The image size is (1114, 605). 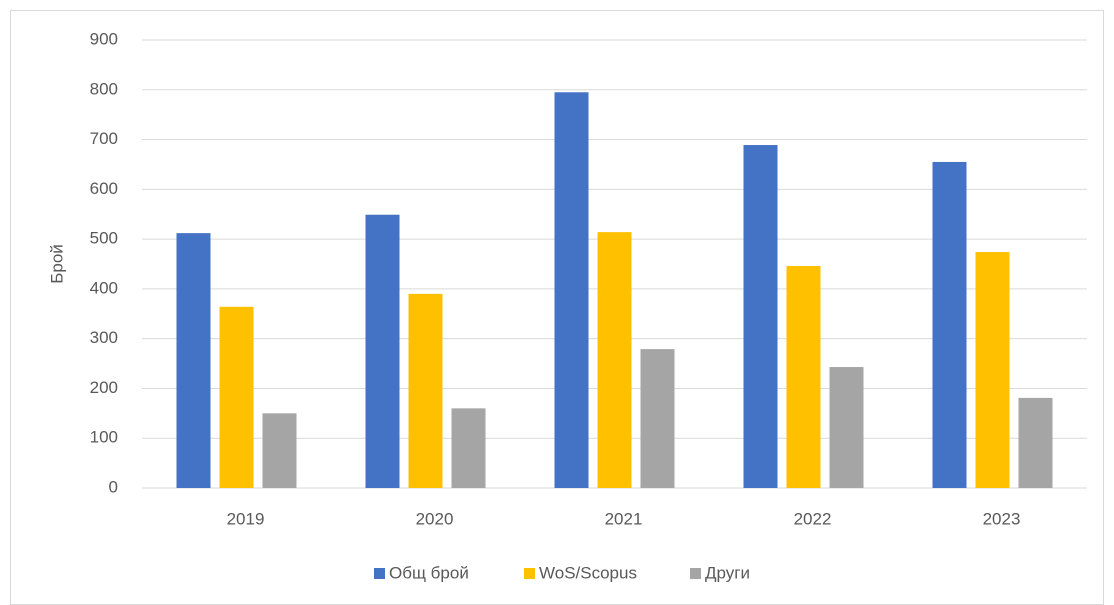 What do you see at coordinates (104, 38) in the screenshot?
I see `y-tick-label: 900` at bounding box center [104, 38].